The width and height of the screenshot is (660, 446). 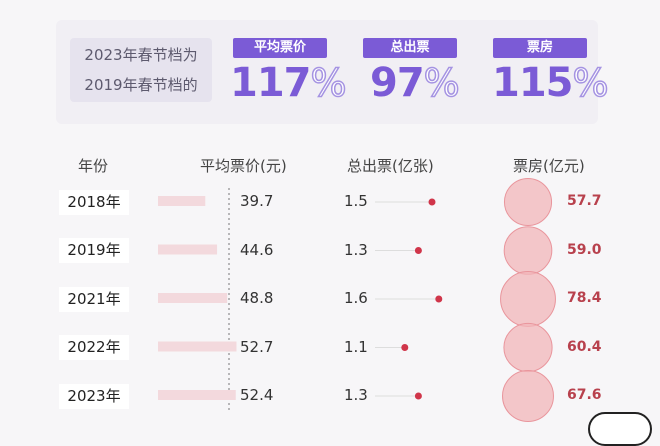 What do you see at coordinates (584, 249) in the screenshot?
I see `box-office-value: 59.0` at bounding box center [584, 249].